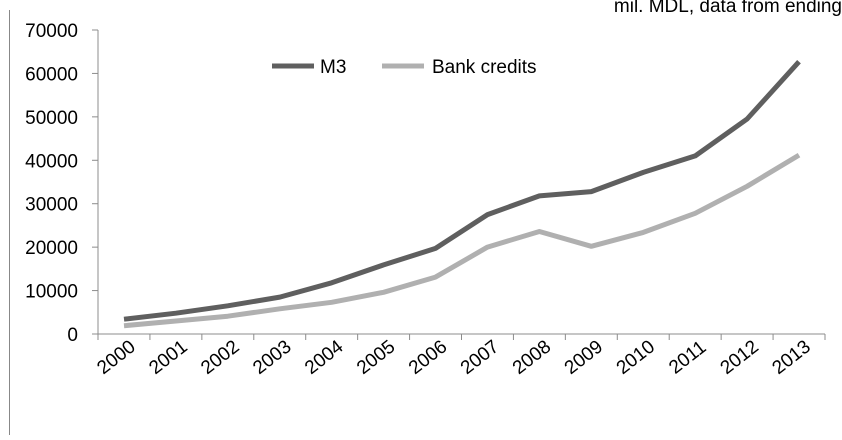 The height and width of the screenshot is (440, 842). What do you see at coordinates (272, 357) in the screenshot?
I see `x-tick-label: 2003` at bounding box center [272, 357].